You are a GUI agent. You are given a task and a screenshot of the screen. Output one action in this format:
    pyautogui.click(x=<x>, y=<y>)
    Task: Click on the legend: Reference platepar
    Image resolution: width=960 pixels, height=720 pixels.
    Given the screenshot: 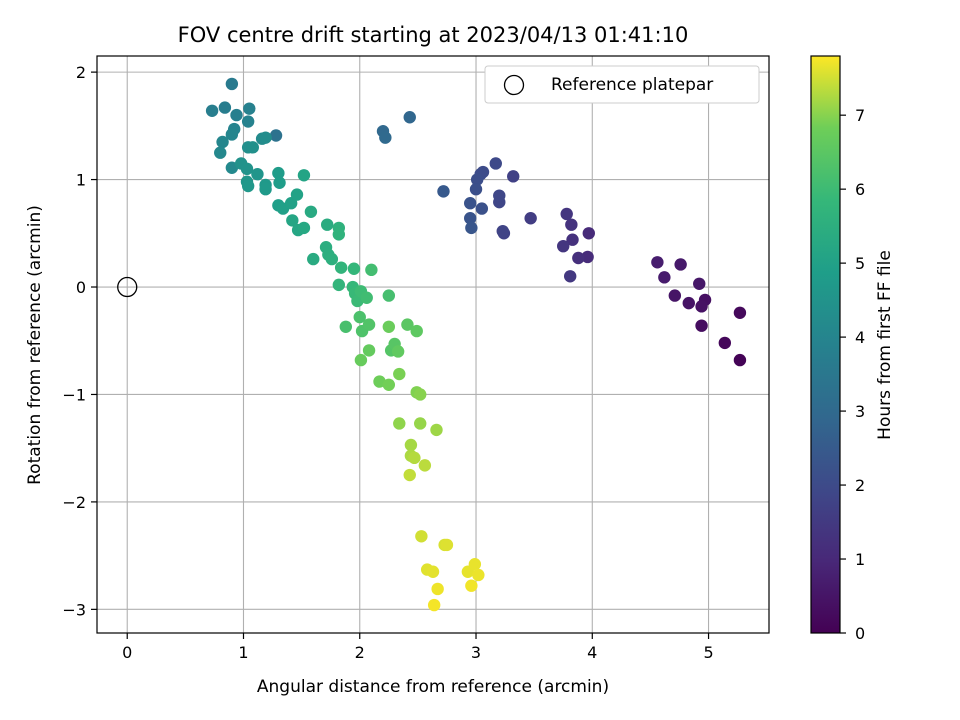 What is the action you would take?
    pyautogui.click(x=622, y=84)
    